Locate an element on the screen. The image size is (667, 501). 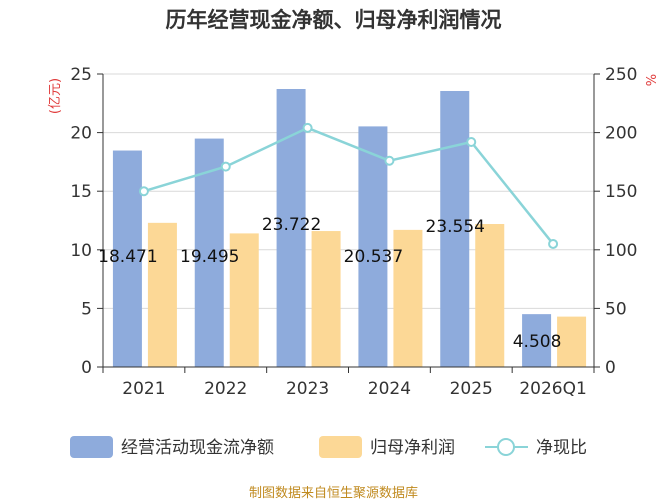
left-axis-label: (亿元) is located at coordinates (55, 96).